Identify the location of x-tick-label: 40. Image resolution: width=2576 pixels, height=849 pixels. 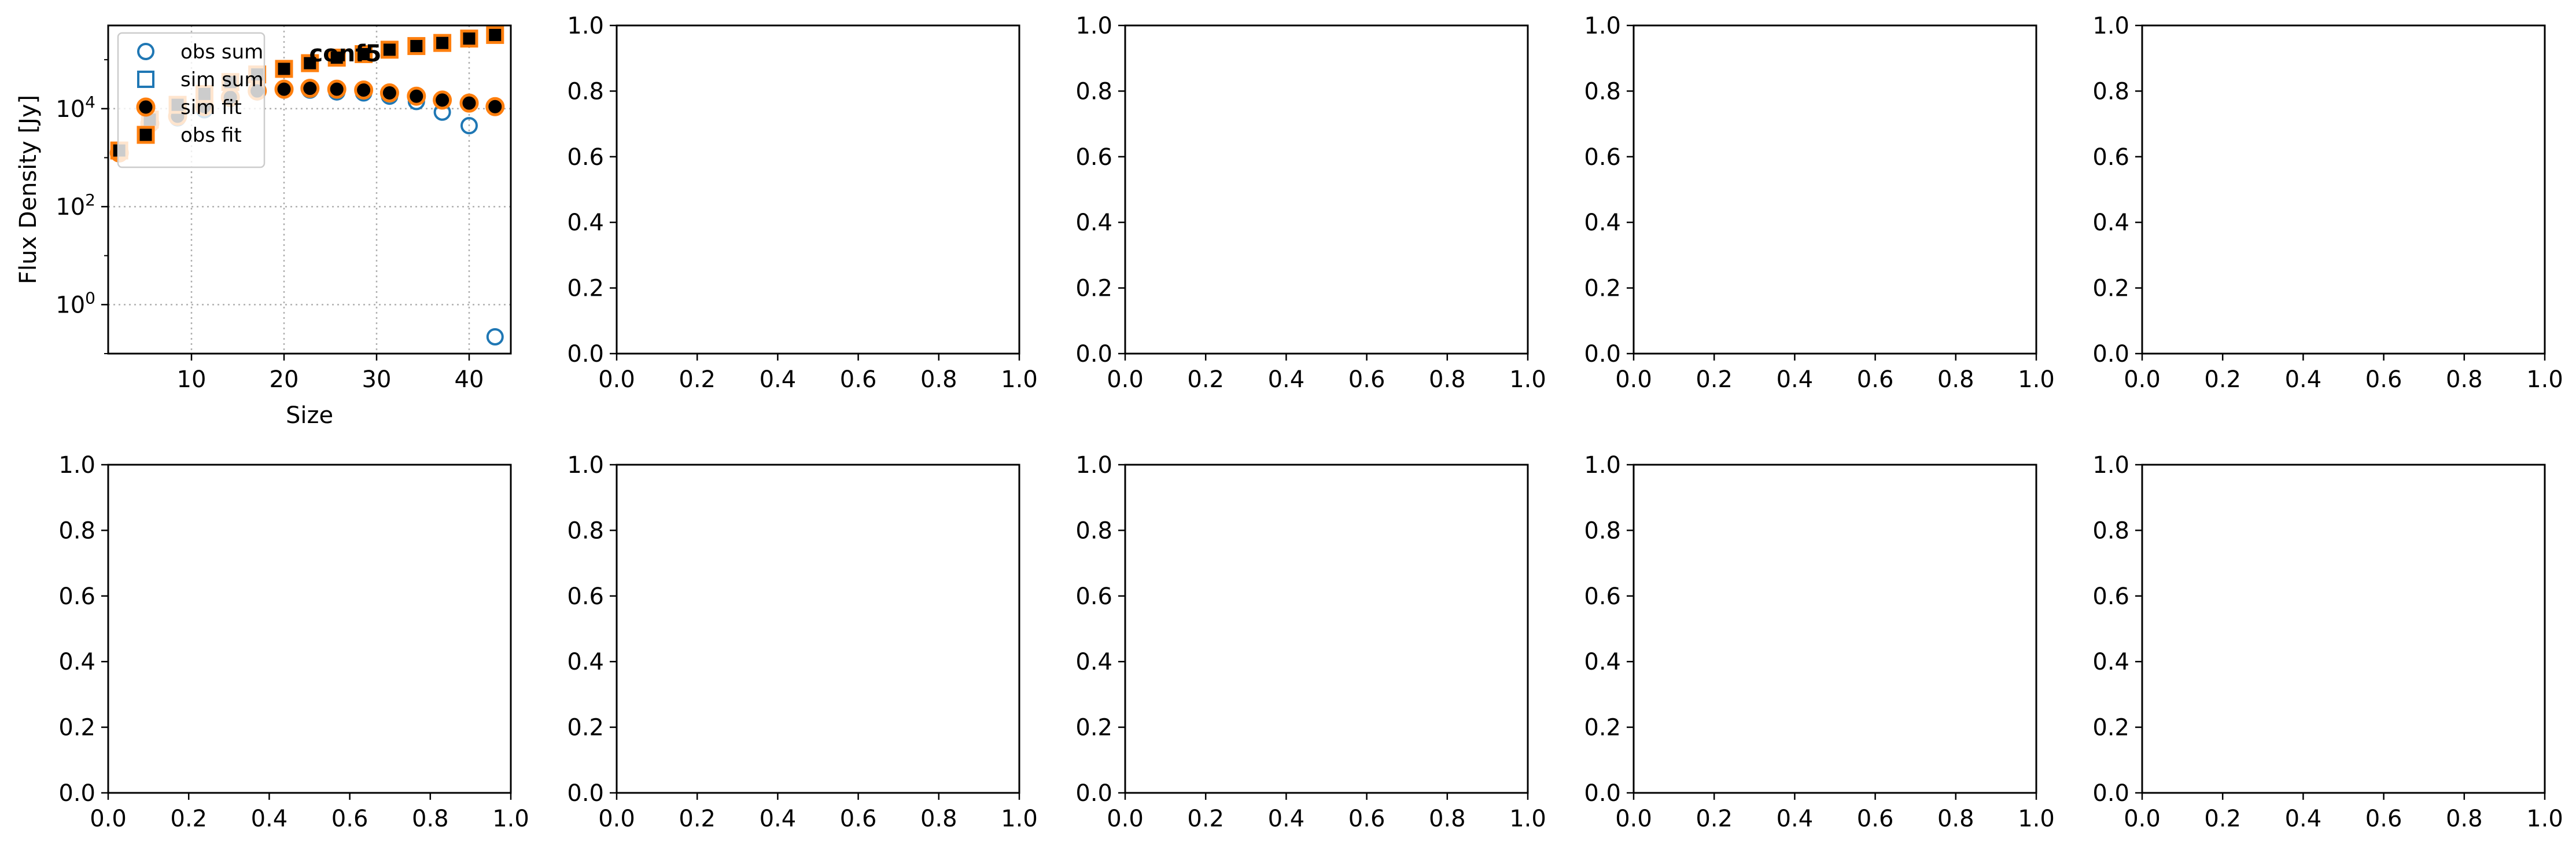
(469, 379).